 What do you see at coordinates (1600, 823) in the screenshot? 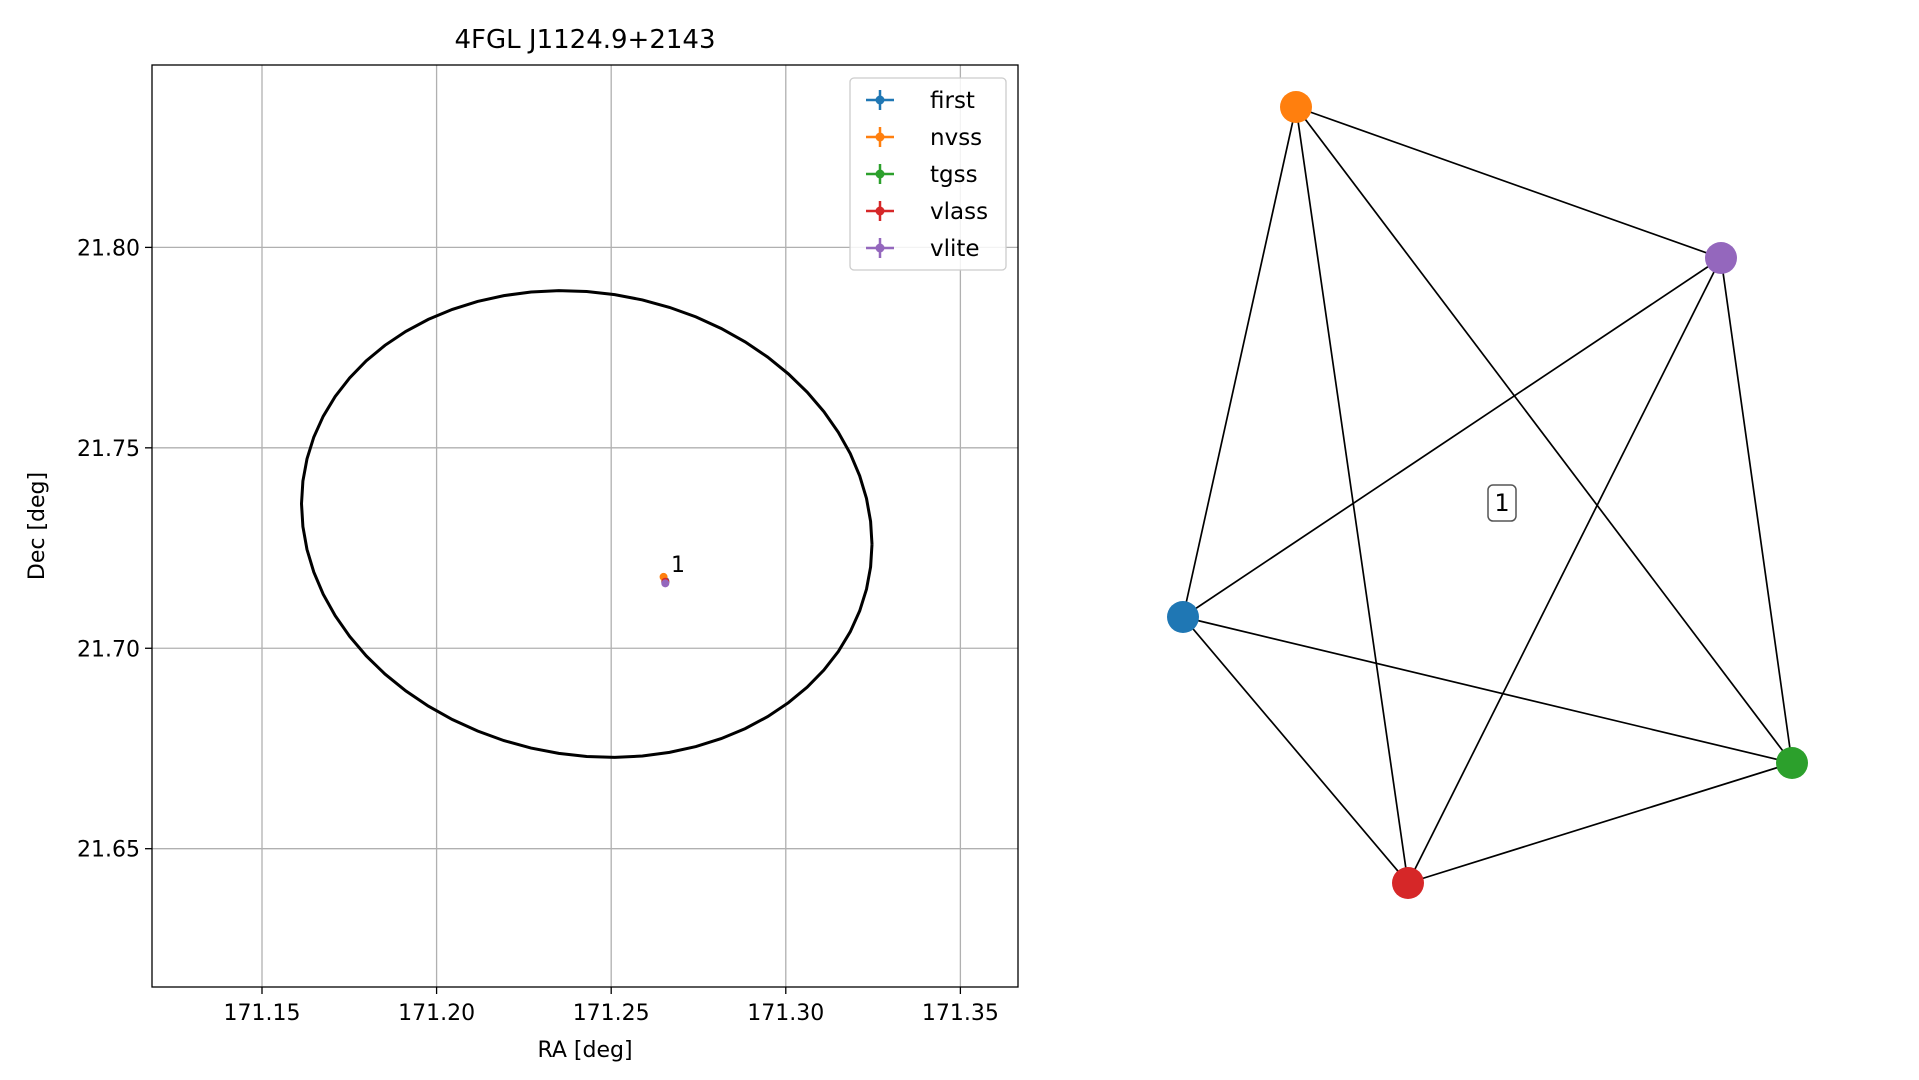
I see `edge-tgss-vlass` at bounding box center [1600, 823].